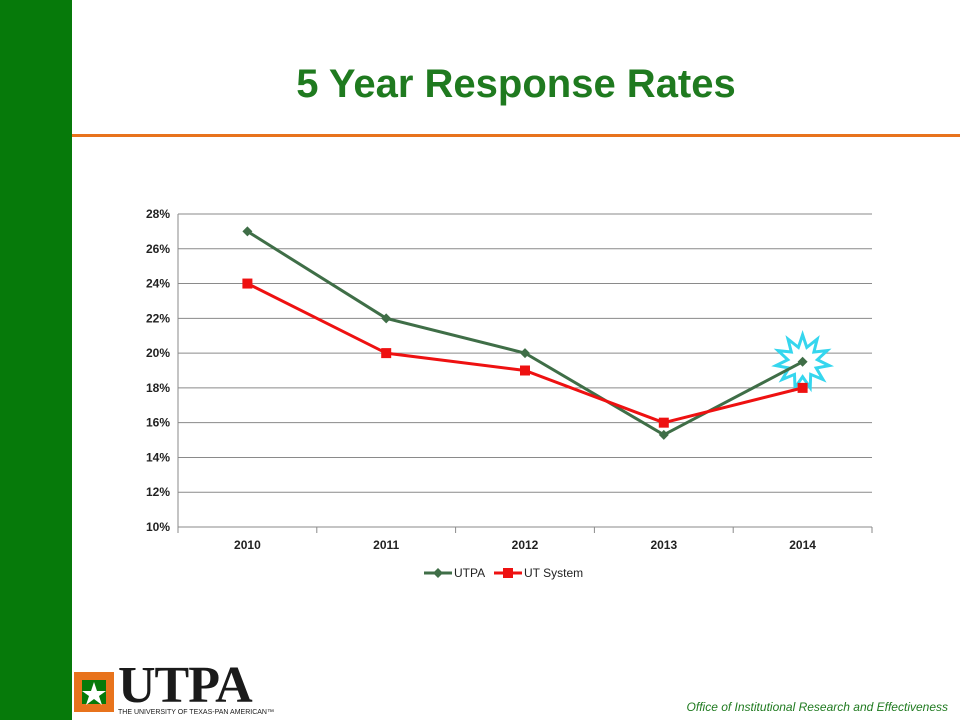 This screenshot has width=960, height=720. Describe the element at coordinates (516, 84) in the screenshot. I see `slide-title: 5 Year Response Rates` at that location.